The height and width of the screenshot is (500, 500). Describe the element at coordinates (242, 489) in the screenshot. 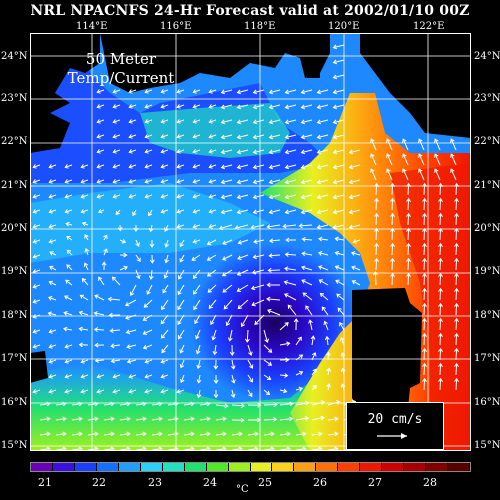

I see `colorbar-unit: °C` at that location.